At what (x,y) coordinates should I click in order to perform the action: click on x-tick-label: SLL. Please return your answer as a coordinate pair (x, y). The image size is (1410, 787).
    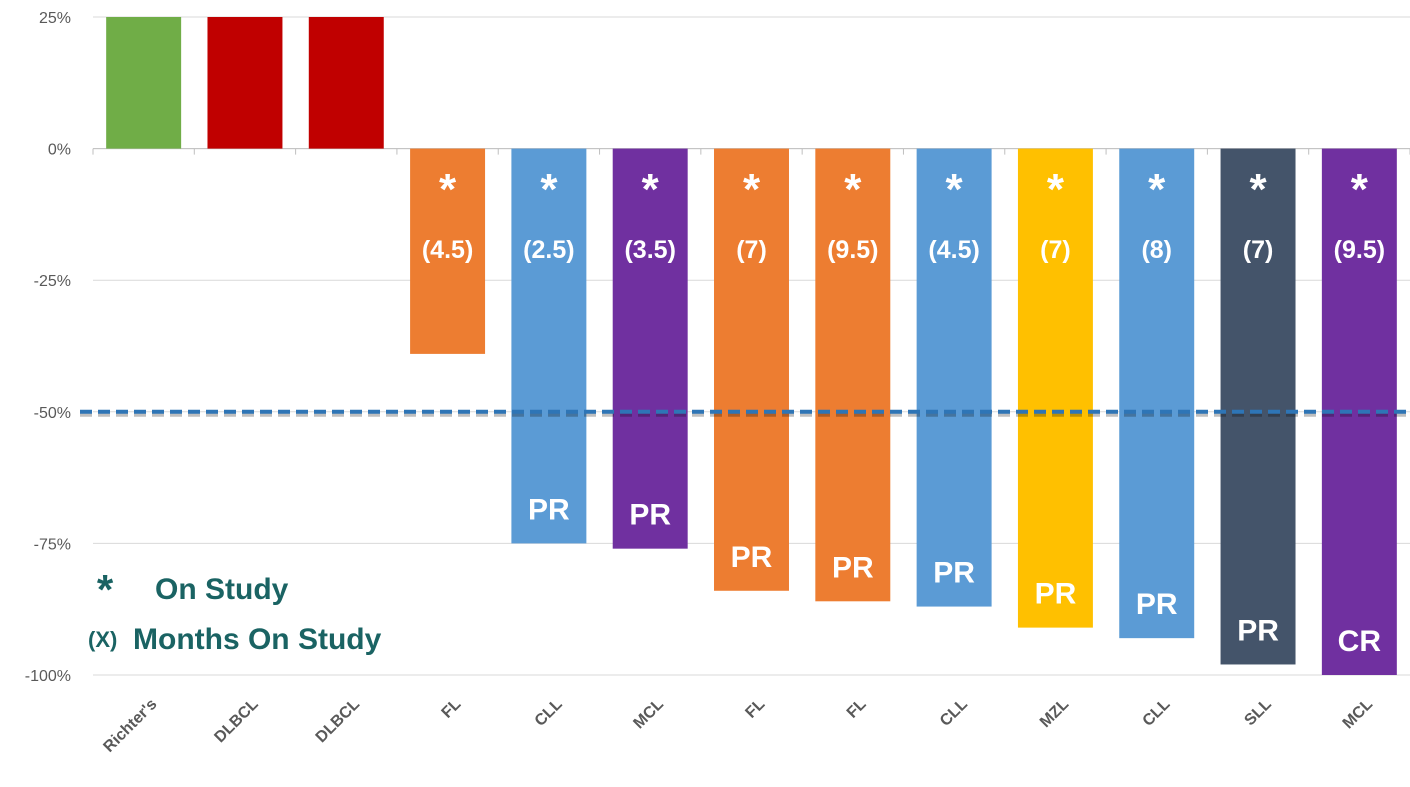
    Looking at the image, I should click on (1258, 713).